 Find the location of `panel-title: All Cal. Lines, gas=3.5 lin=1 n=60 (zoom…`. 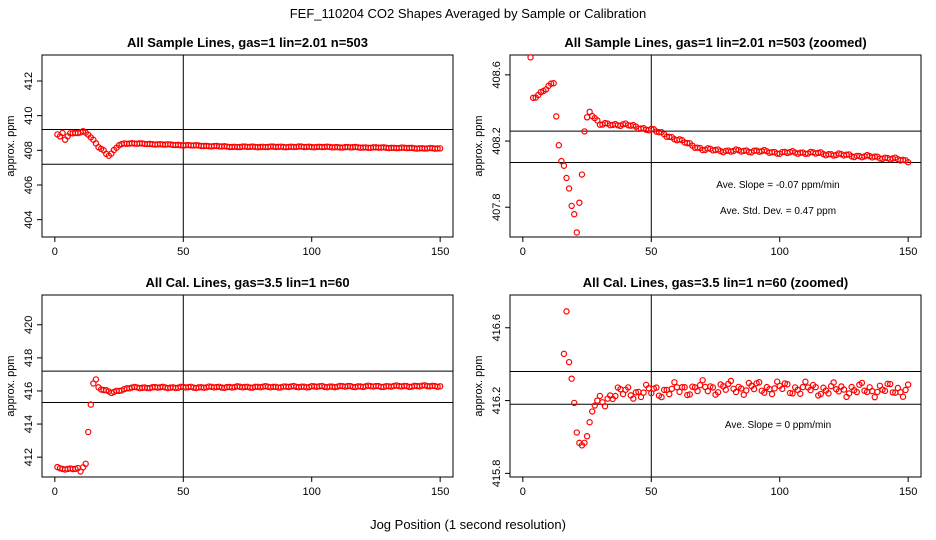

panel-title: All Cal. Lines, gas=3.5 lin=1 n=60 (zoom… is located at coordinates (716, 282).